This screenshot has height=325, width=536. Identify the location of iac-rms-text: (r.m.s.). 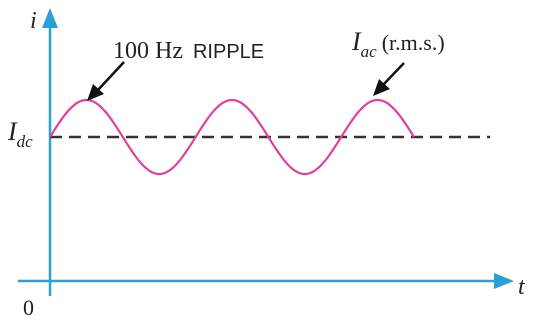
(413, 42).